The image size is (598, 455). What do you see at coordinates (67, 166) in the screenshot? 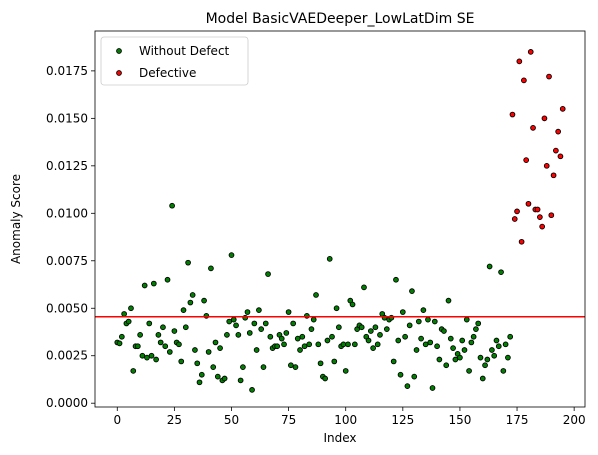
I see `y-tick-label: 0.0125` at bounding box center [67, 166].